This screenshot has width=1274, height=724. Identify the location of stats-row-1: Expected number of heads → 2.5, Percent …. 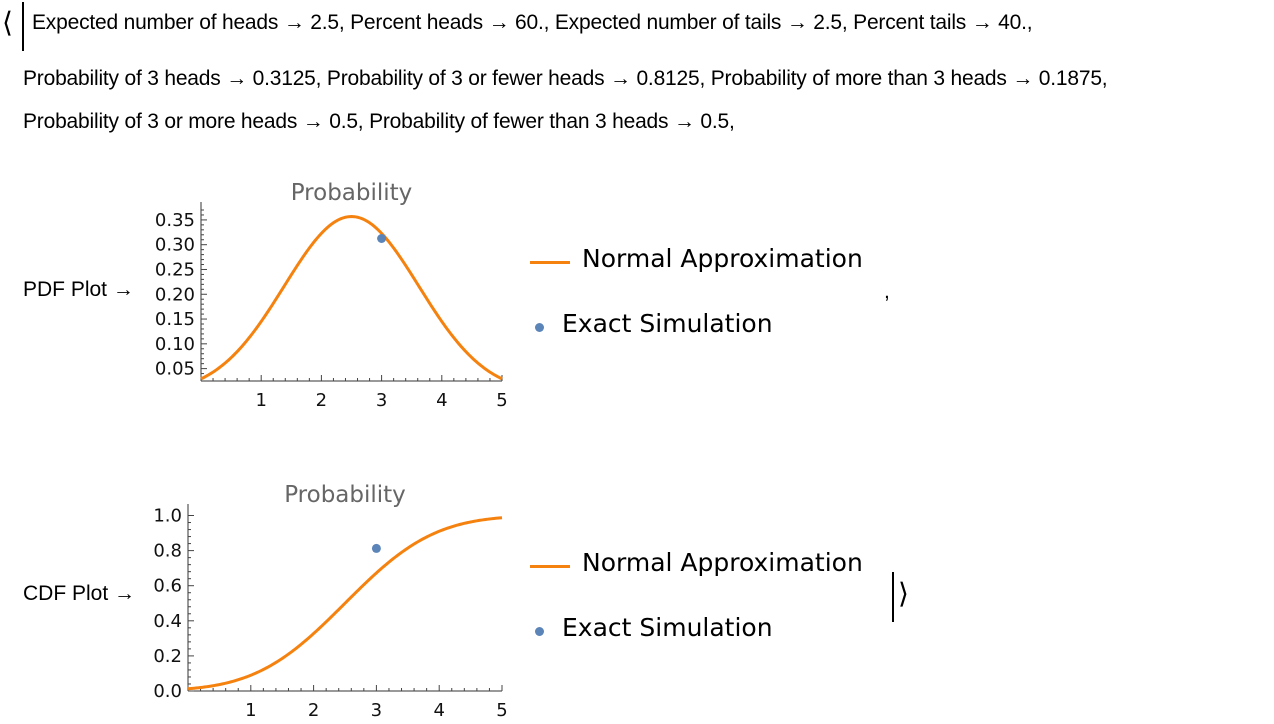
(532, 22).